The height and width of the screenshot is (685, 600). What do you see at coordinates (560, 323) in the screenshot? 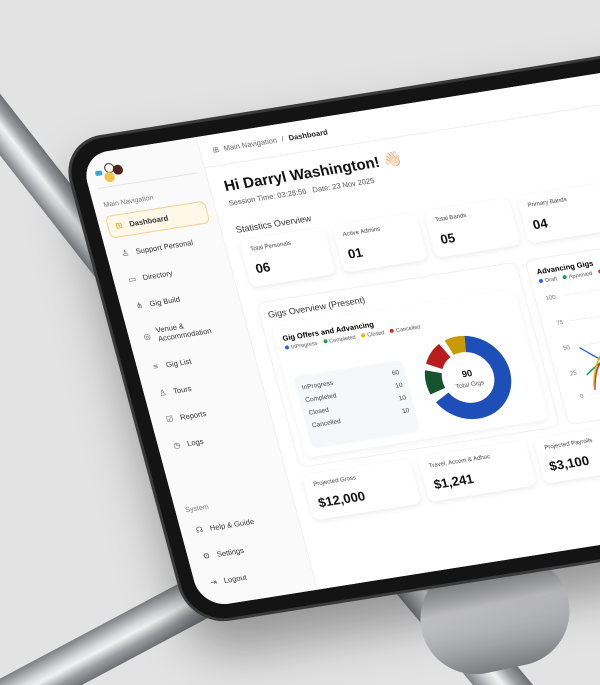
I see `svg-text: 75` at bounding box center [560, 323].